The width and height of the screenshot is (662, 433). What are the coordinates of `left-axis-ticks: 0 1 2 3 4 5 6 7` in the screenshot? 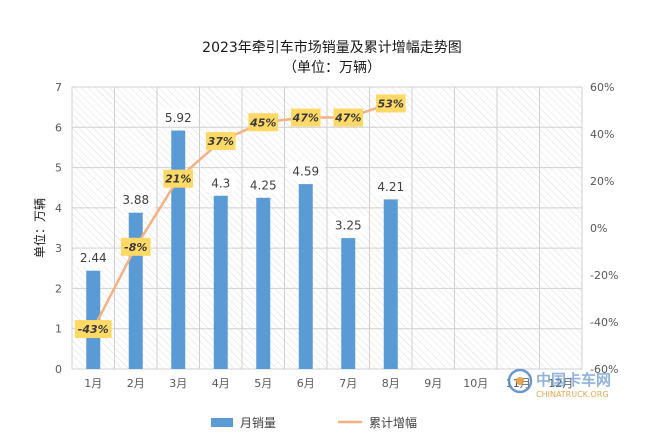 It's located at (58, 228).